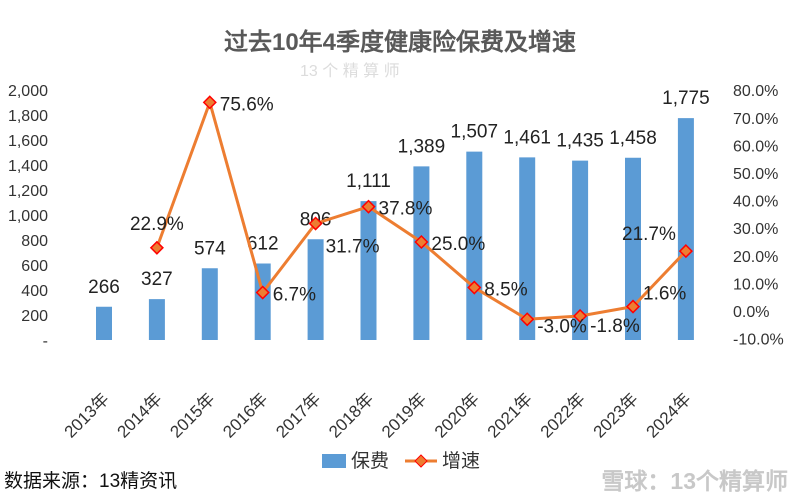 The image size is (800, 501). What do you see at coordinates (461, 461) in the screenshot?
I see `legend-line-label: 增速` at bounding box center [461, 461].